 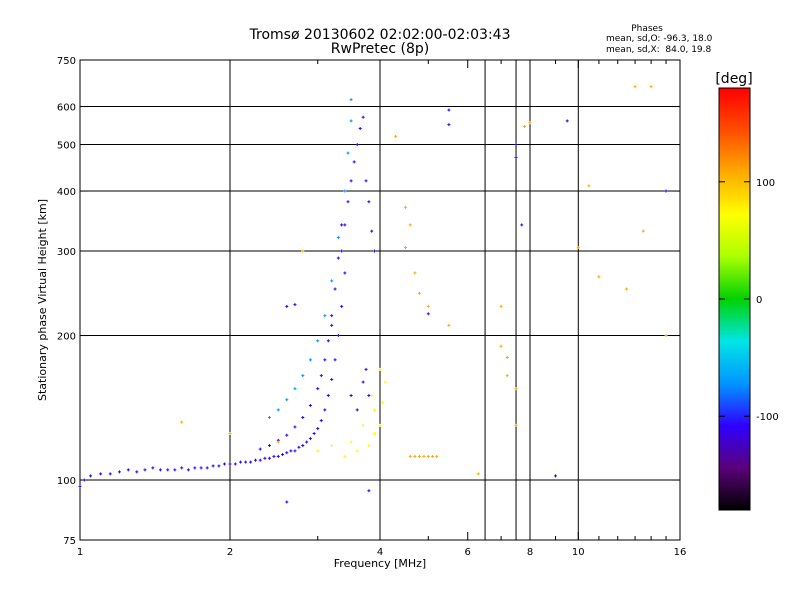 I want to click on y-tick-label: 500, so click(x=66, y=146).